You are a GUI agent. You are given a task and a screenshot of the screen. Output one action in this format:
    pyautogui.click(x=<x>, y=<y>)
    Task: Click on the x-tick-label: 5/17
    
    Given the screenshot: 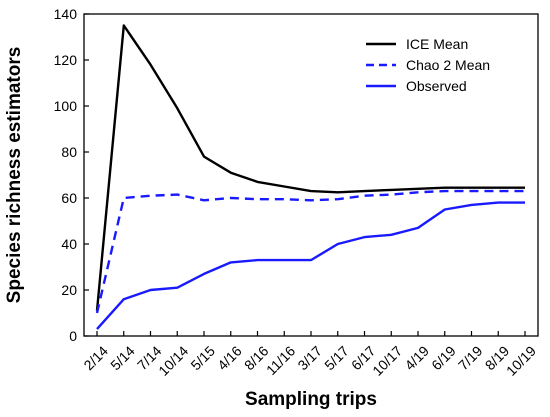 What is the action you would take?
    pyautogui.click(x=336, y=358)
    